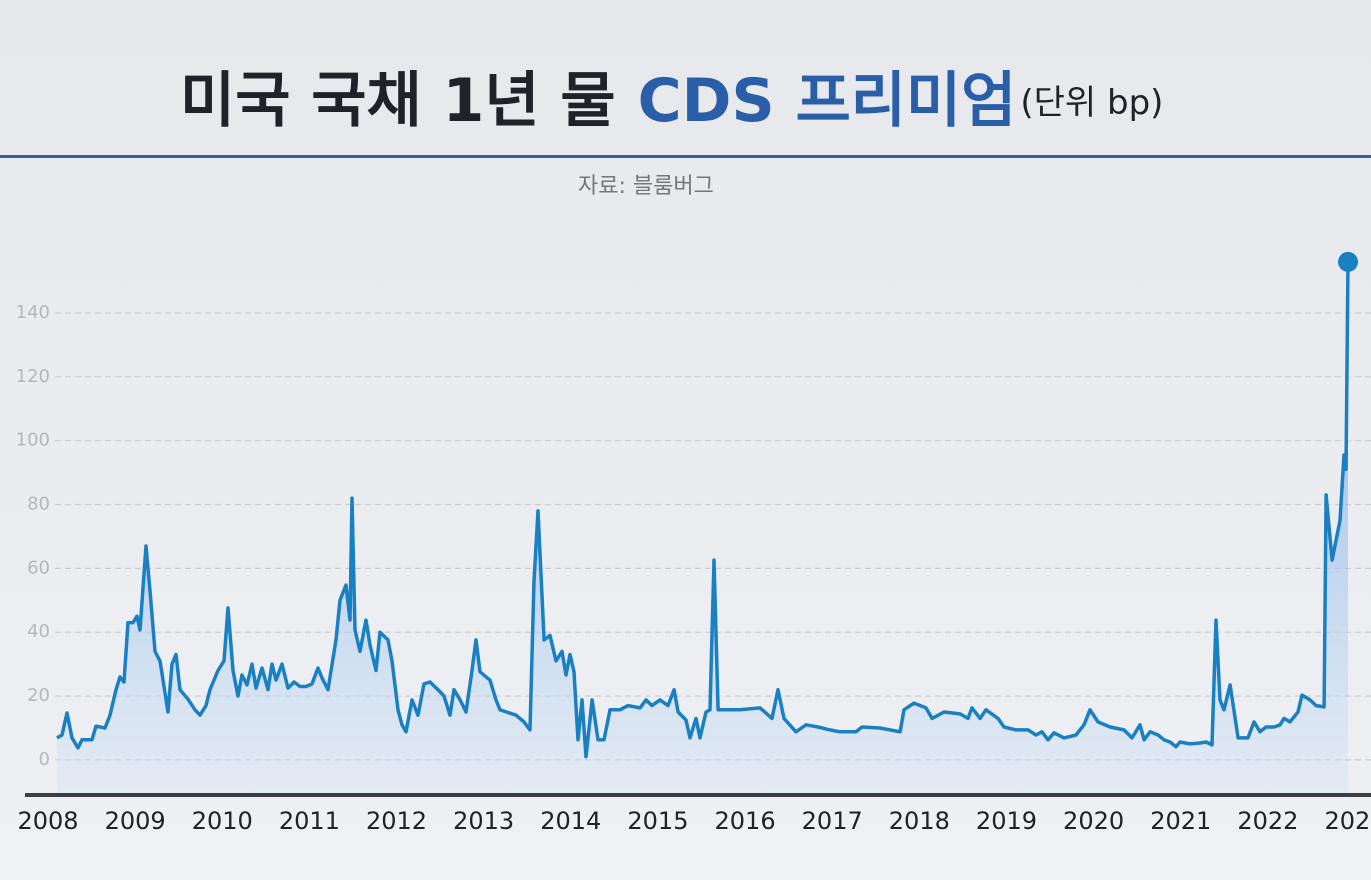  Describe the element at coordinates (44, 759) in the screenshot. I see `y-tick-label: 0` at that location.